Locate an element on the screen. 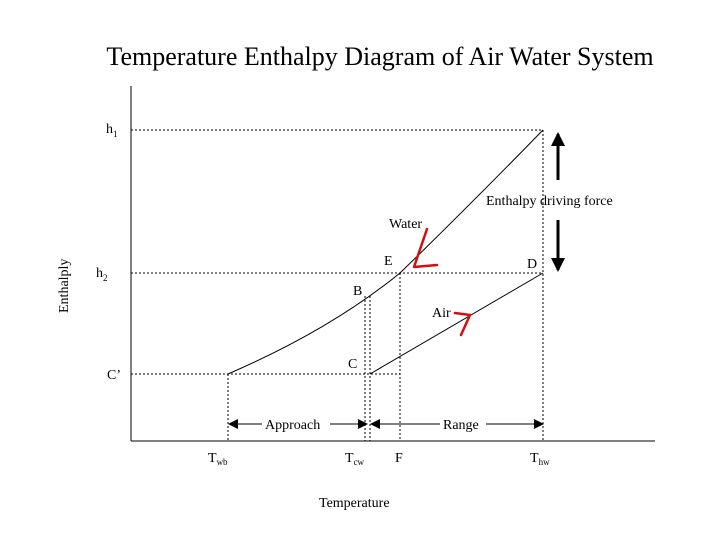  range-label: Range is located at coordinates (461, 425).